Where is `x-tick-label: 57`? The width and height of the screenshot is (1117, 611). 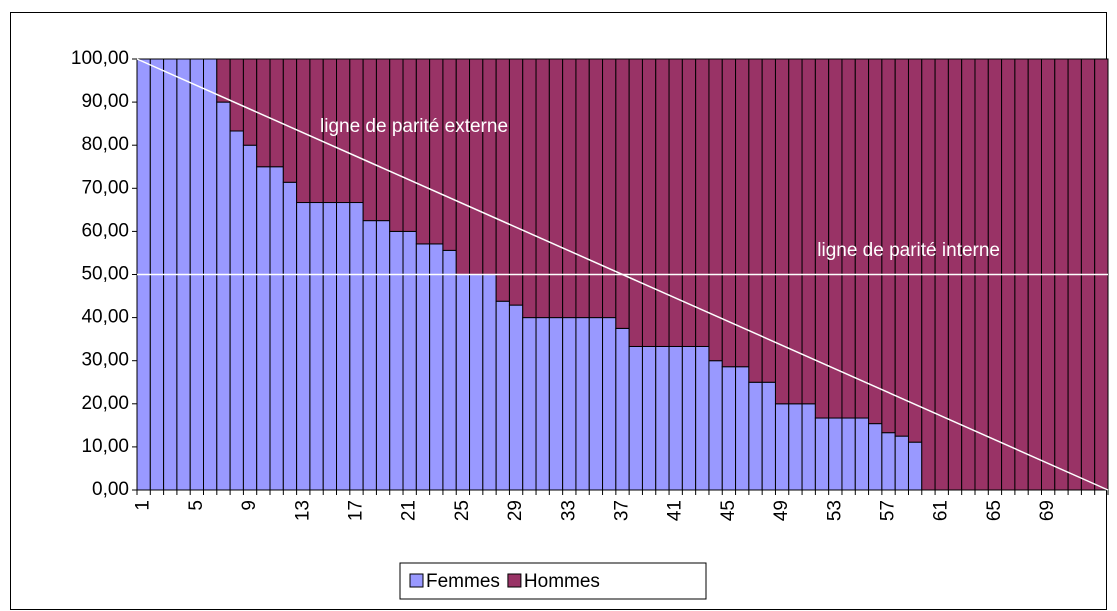
x-tick-label: 57 is located at coordinates (888, 510).